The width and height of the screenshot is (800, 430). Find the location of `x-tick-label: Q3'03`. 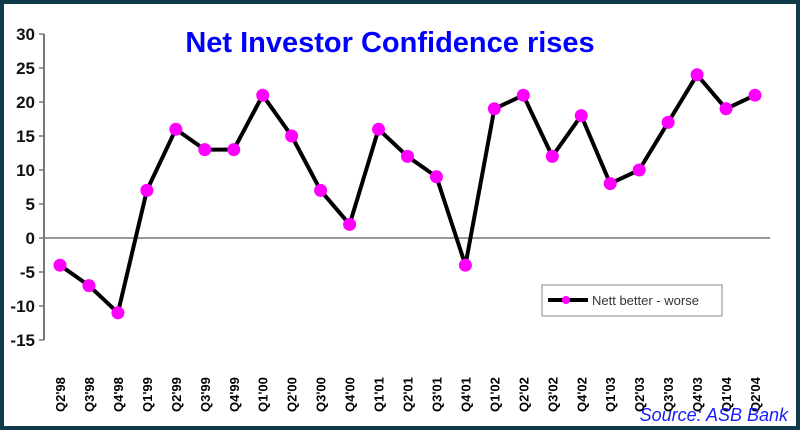

x-tick-label: Q3'03 is located at coordinates (668, 394).